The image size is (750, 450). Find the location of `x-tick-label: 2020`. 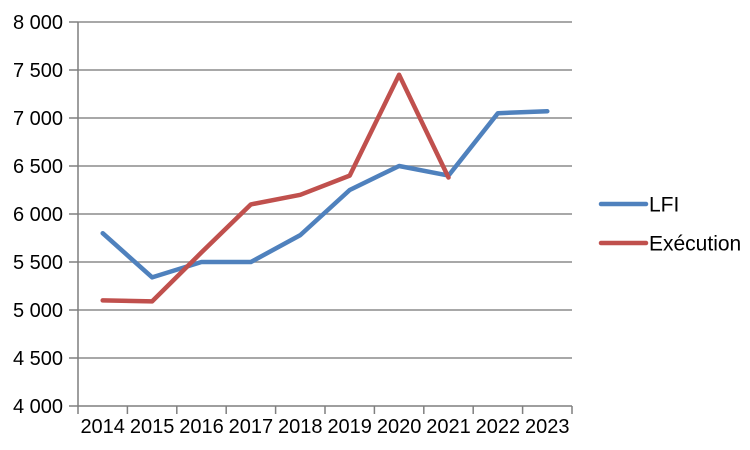

x-tick-label: 2020 is located at coordinates (399, 427).